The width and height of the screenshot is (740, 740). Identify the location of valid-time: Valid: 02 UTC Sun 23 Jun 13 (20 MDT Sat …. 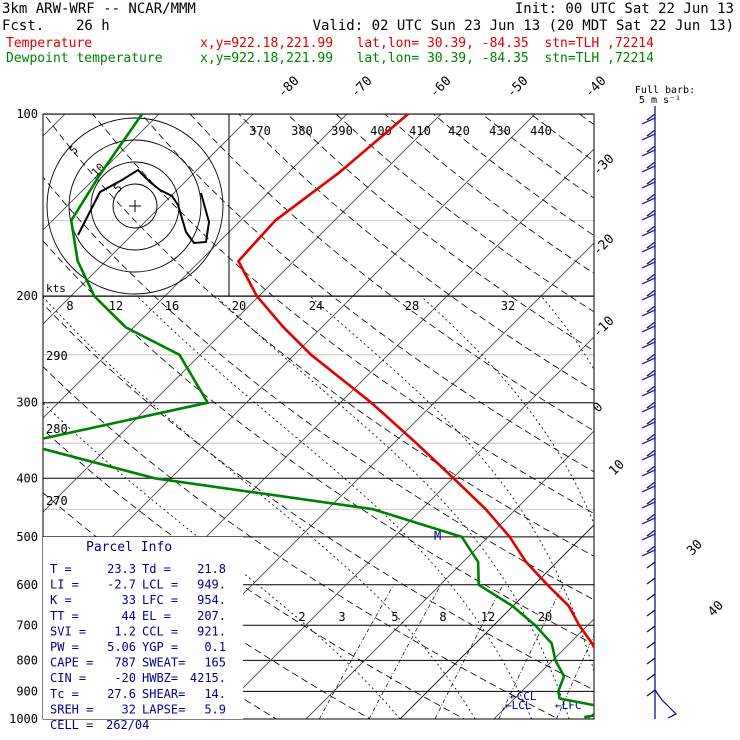
(523, 26).